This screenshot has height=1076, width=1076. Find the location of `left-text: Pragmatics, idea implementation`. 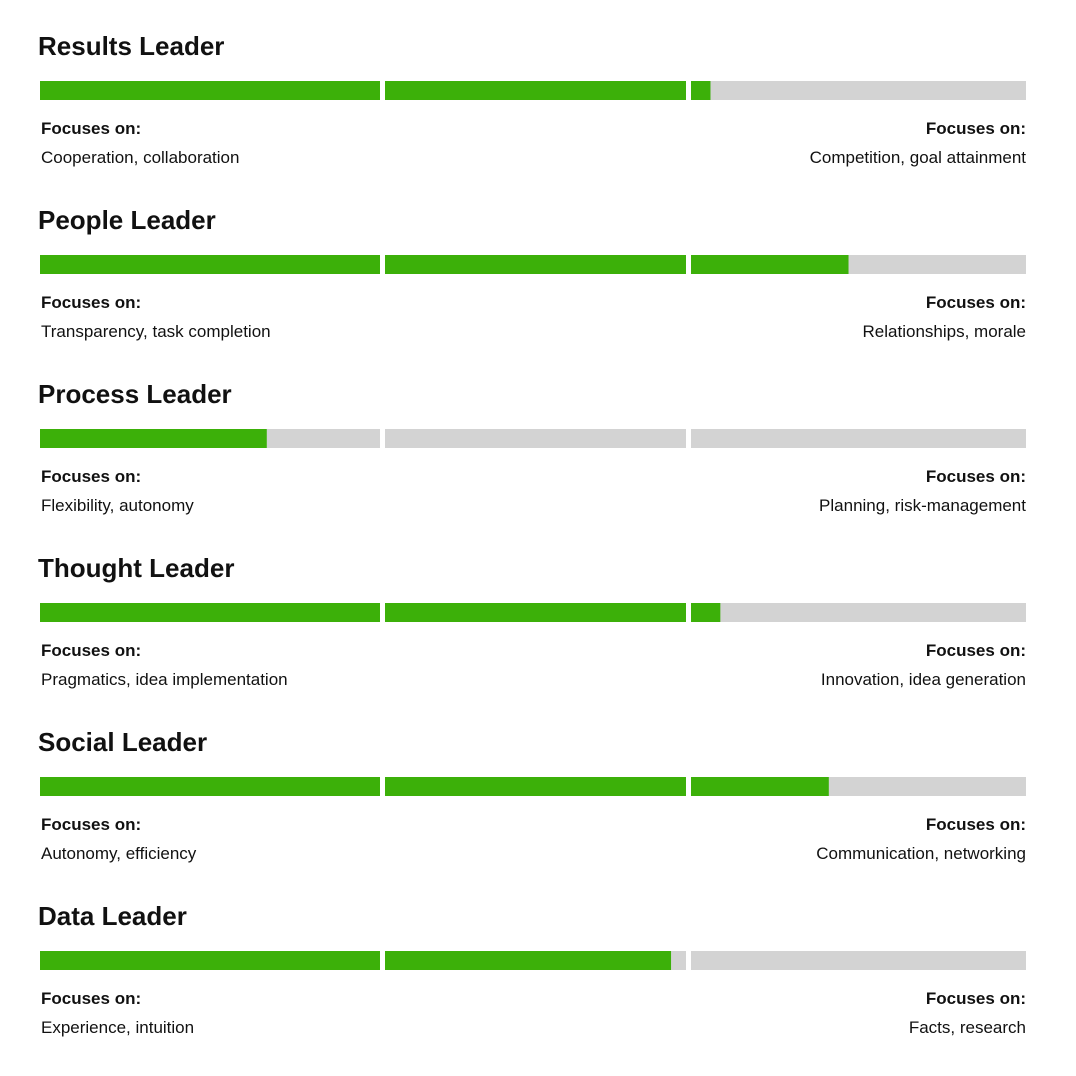

left-text: Pragmatics, idea implementation is located at coordinates (164, 679).